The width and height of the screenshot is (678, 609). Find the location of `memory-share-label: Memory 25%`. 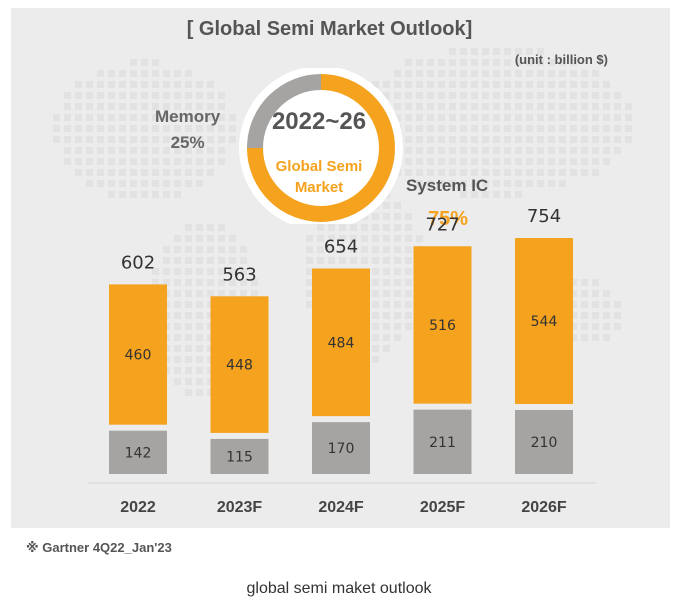

memory-share-label: Memory 25% is located at coordinates (187, 130).